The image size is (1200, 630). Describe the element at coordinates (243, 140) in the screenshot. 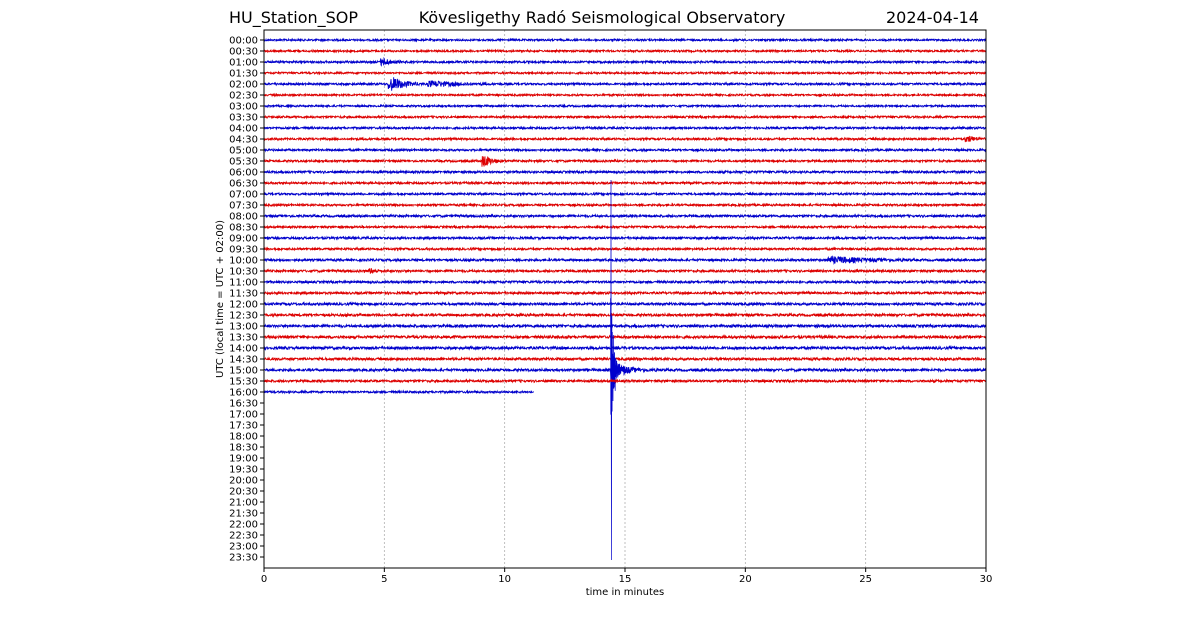

I see `y-tick-label: 04:30` at that location.